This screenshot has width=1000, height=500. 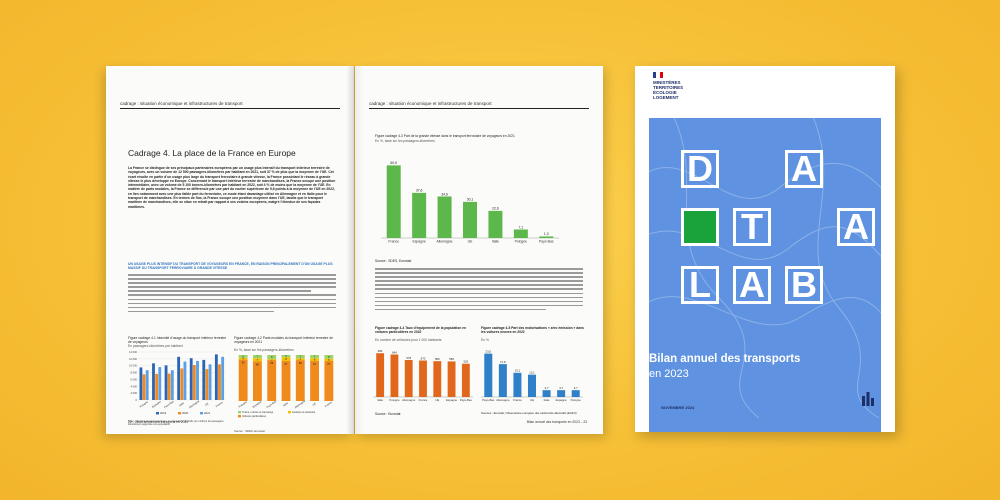 I want to click on value-label: 1,3, so click(x=546, y=234).